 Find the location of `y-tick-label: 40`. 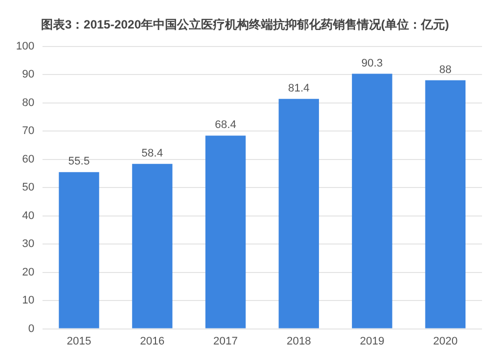

y-tick-label: 40 is located at coordinates (28, 216).